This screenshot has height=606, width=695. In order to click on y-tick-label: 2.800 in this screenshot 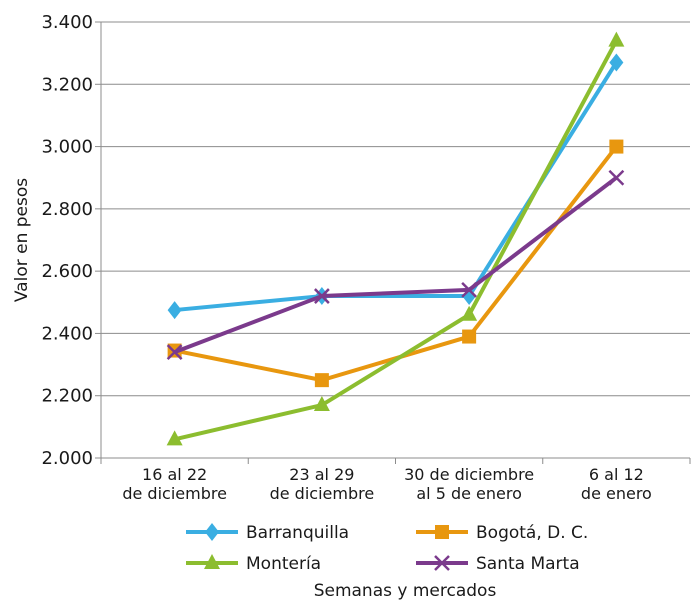, I will do `click(67, 209)`.